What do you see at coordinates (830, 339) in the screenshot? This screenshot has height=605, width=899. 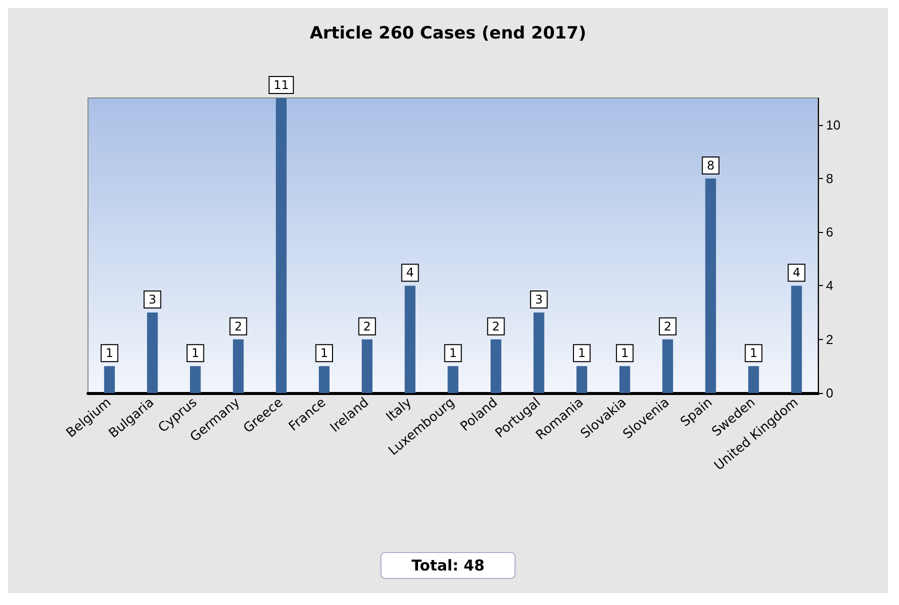 I see `y-tick-label: 2` at bounding box center [830, 339].